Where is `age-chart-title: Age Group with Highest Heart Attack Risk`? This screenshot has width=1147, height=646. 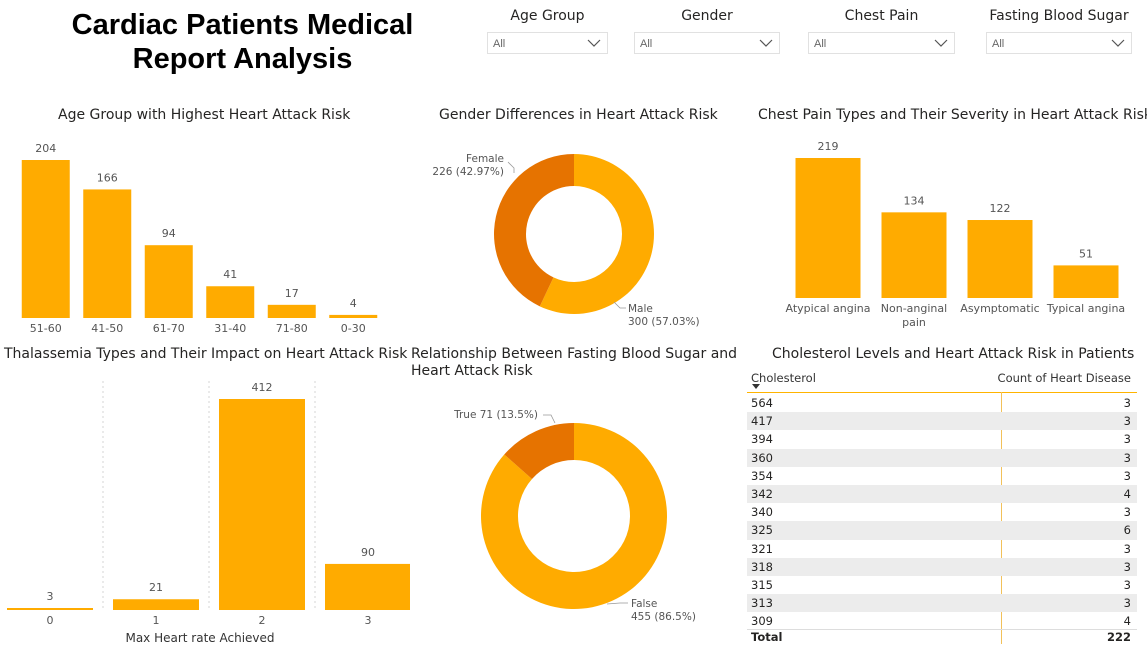 age-chart-title: Age Group with Highest Heart Attack Risk is located at coordinates (204, 115).